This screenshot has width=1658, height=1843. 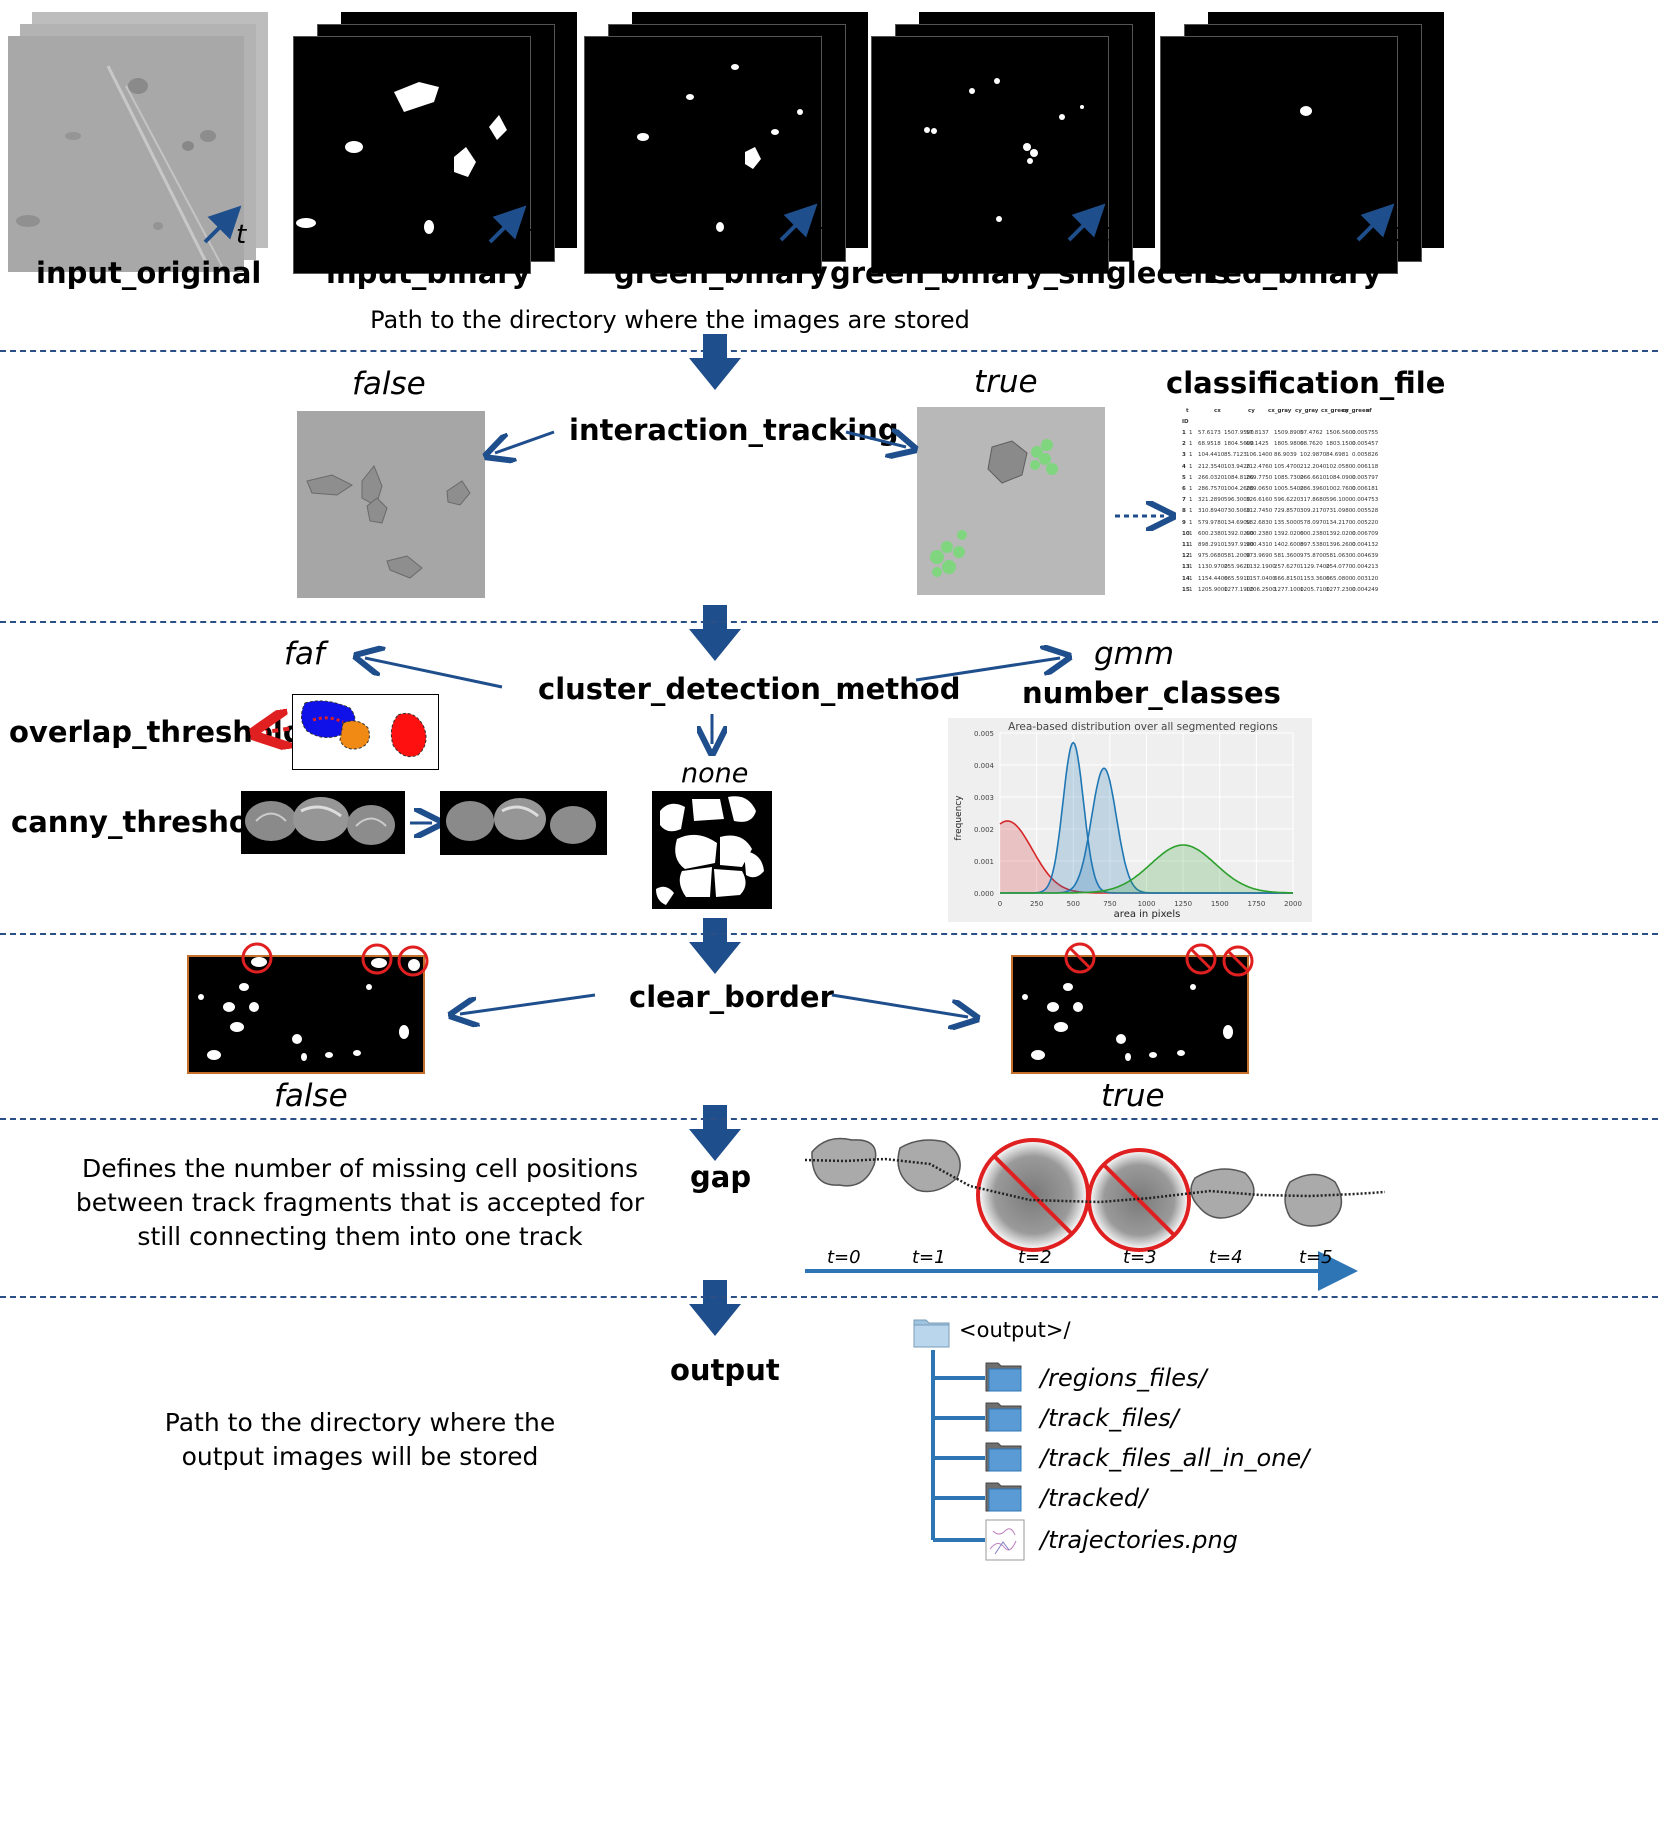 What do you see at coordinates (1313, 511) in the screenshot?
I see `table-cell: 309.2170` at bounding box center [1313, 511].